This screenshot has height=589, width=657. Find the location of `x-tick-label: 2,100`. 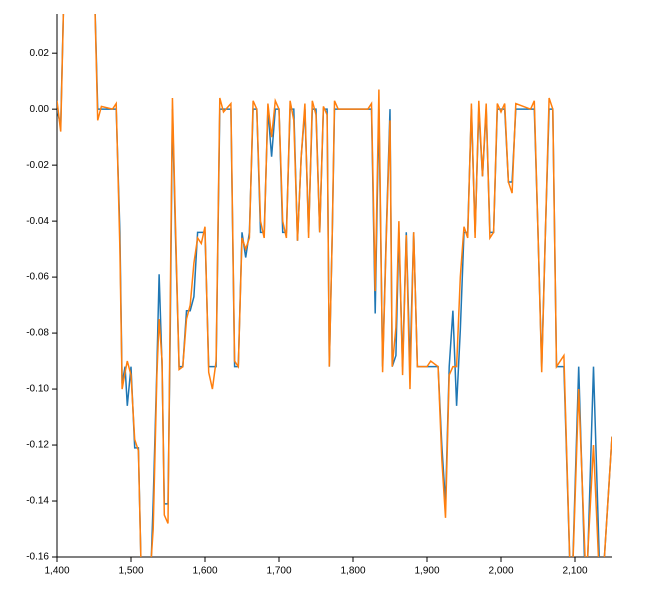

x-tick-label: 2,100 is located at coordinates (574, 571).